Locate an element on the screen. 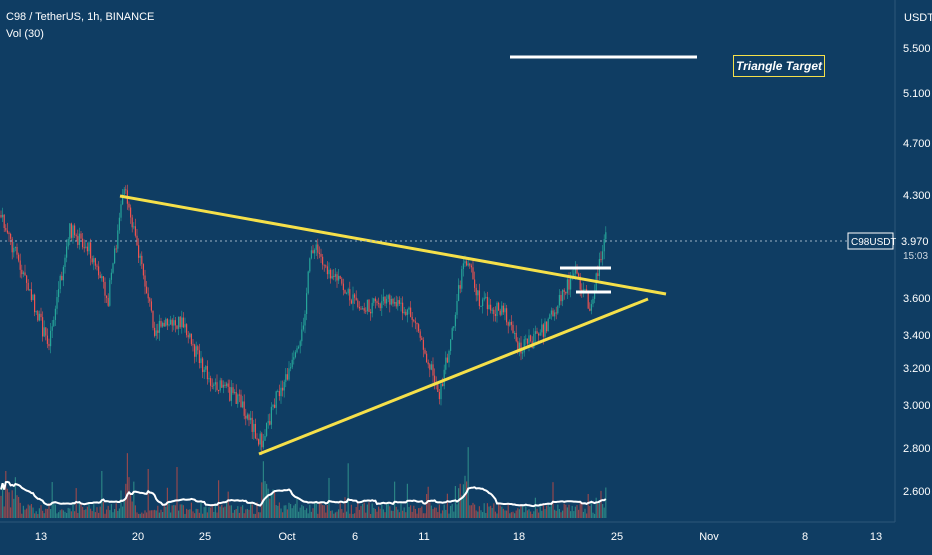 The height and width of the screenshot is (555, 932). price-tick-label: 5.100 is located at coordinates (917, 94).